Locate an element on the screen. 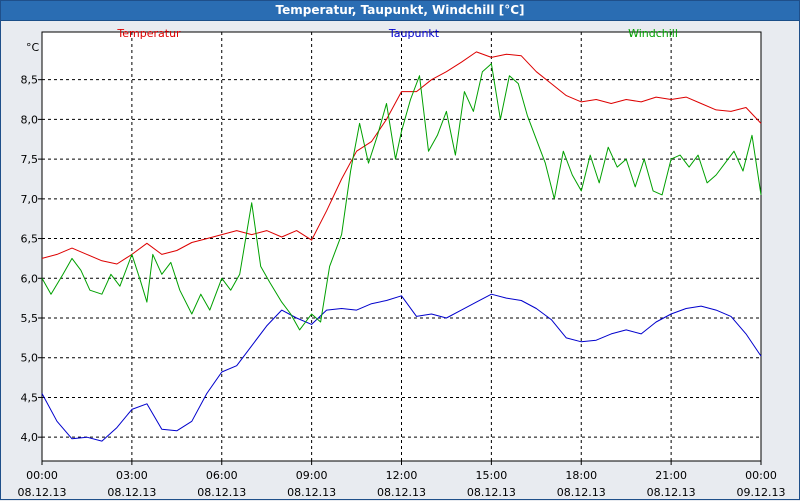 The height and width of the screenshot is (501, 800). legend-label-windchill: Windchill is located at coordinates (653, 33).